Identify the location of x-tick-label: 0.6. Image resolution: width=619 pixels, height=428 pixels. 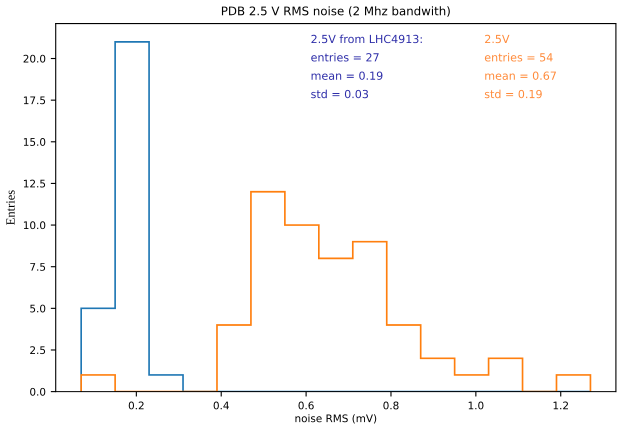
(306, 406).